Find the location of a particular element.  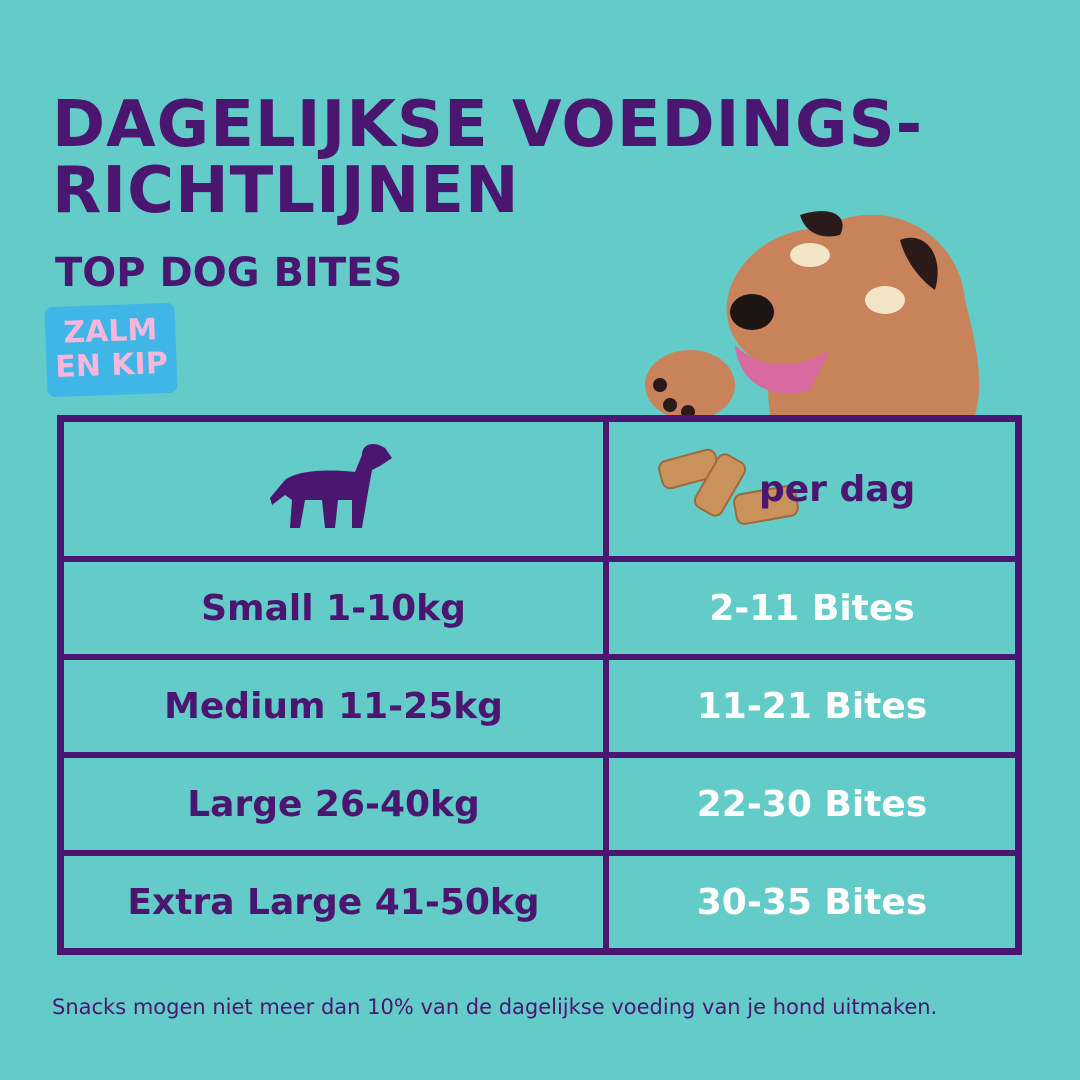

table-cell: 30-35 Bites is located at coordinates (812, 902).